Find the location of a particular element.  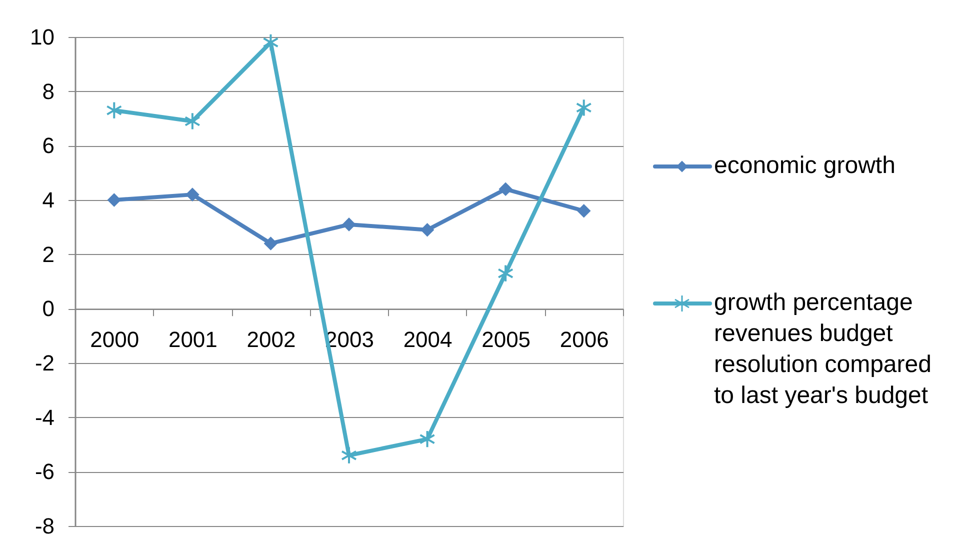

legend-label: economic growth is located at coordinates (805, 165).